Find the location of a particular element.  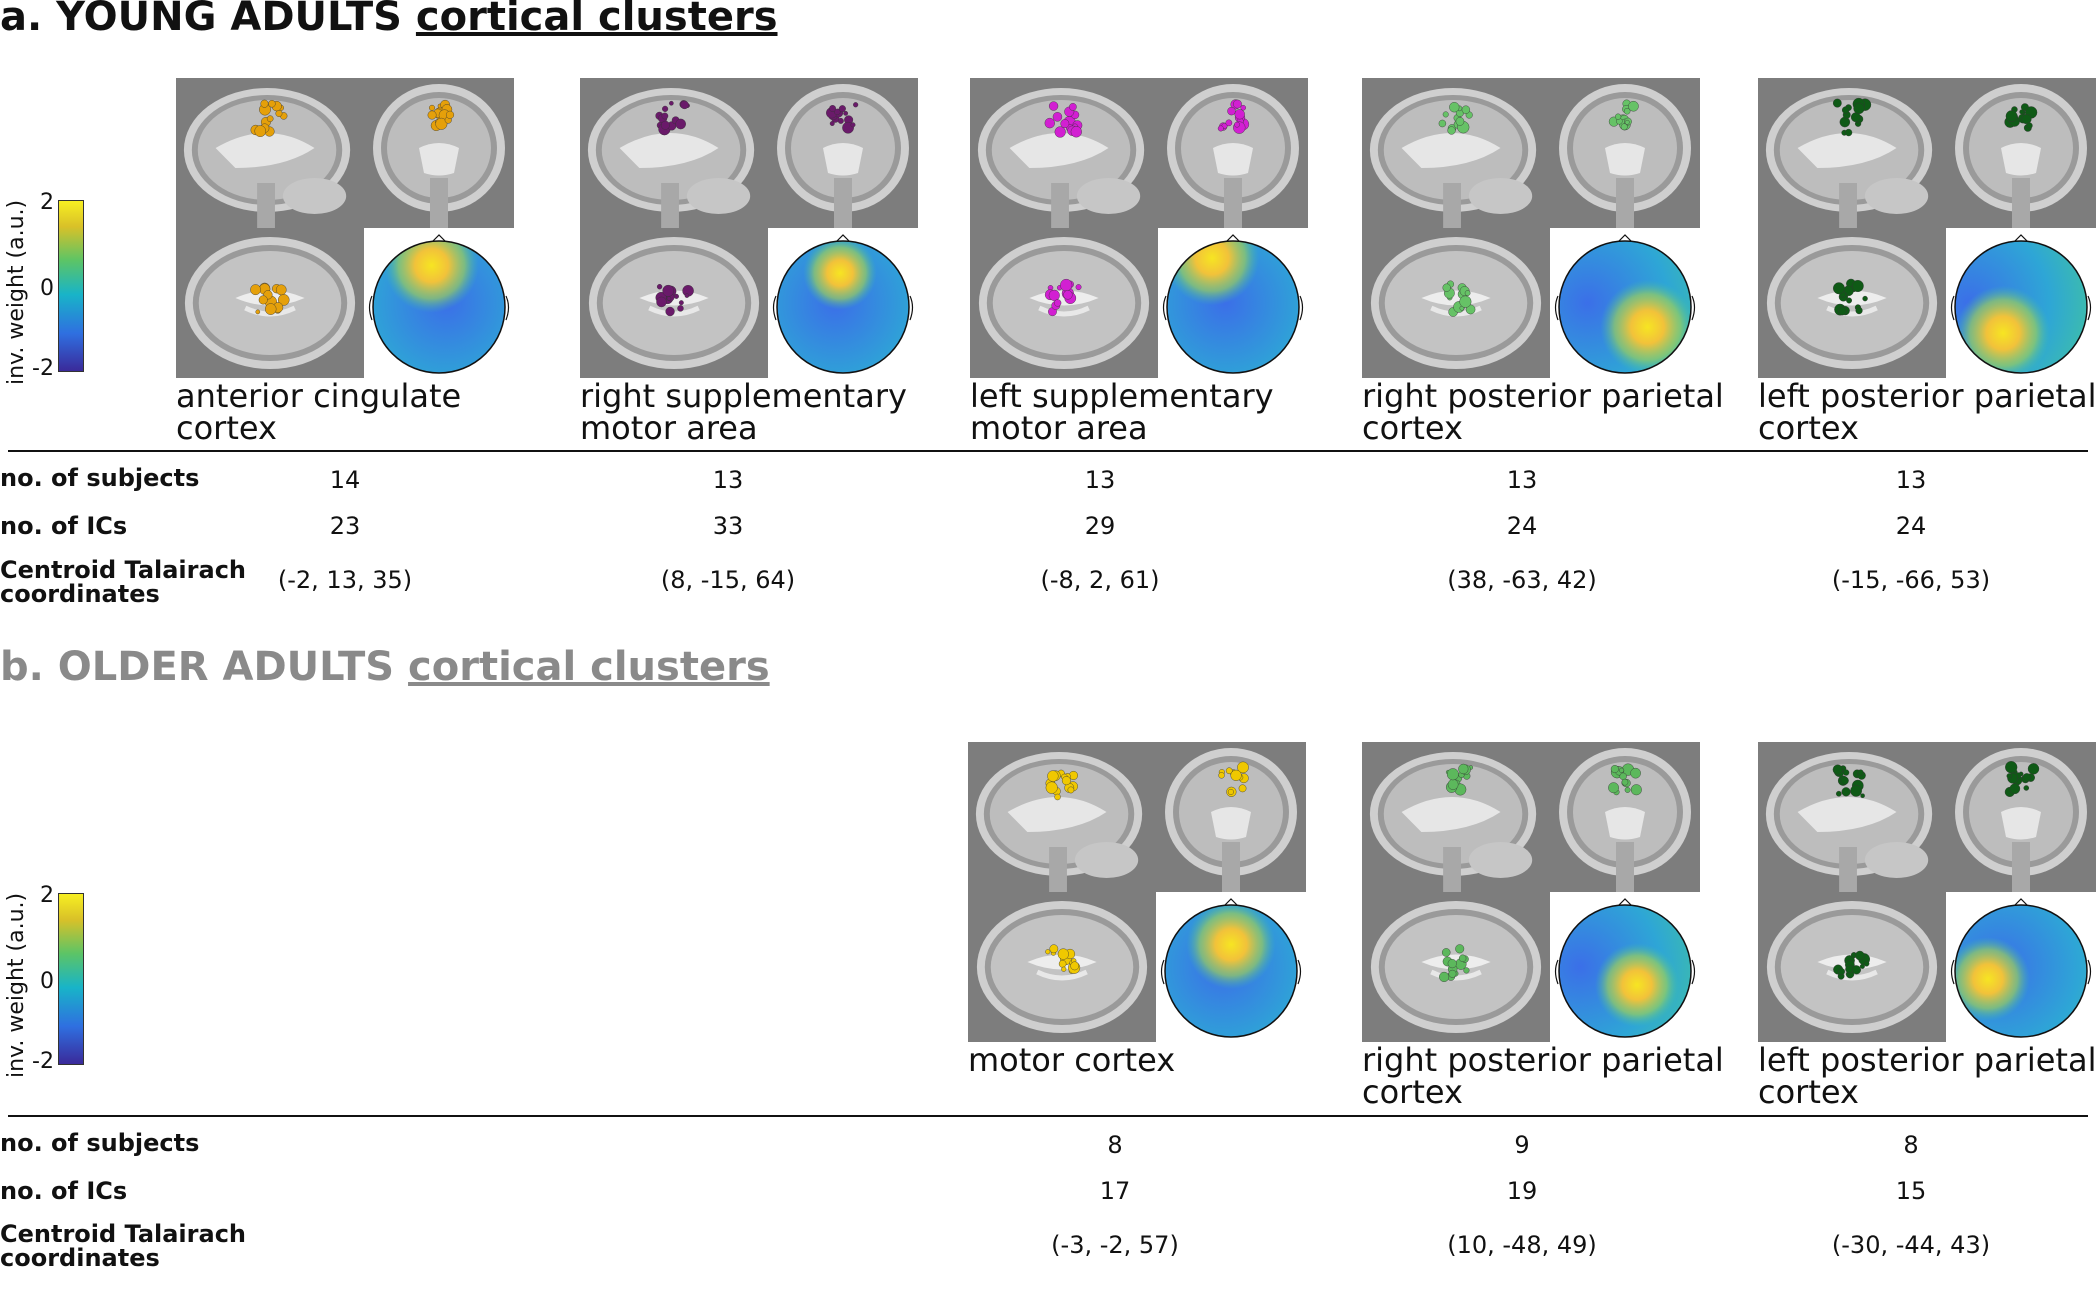

cluster-panel: anterior cingulate cortex is located at coordinates (348, 261).